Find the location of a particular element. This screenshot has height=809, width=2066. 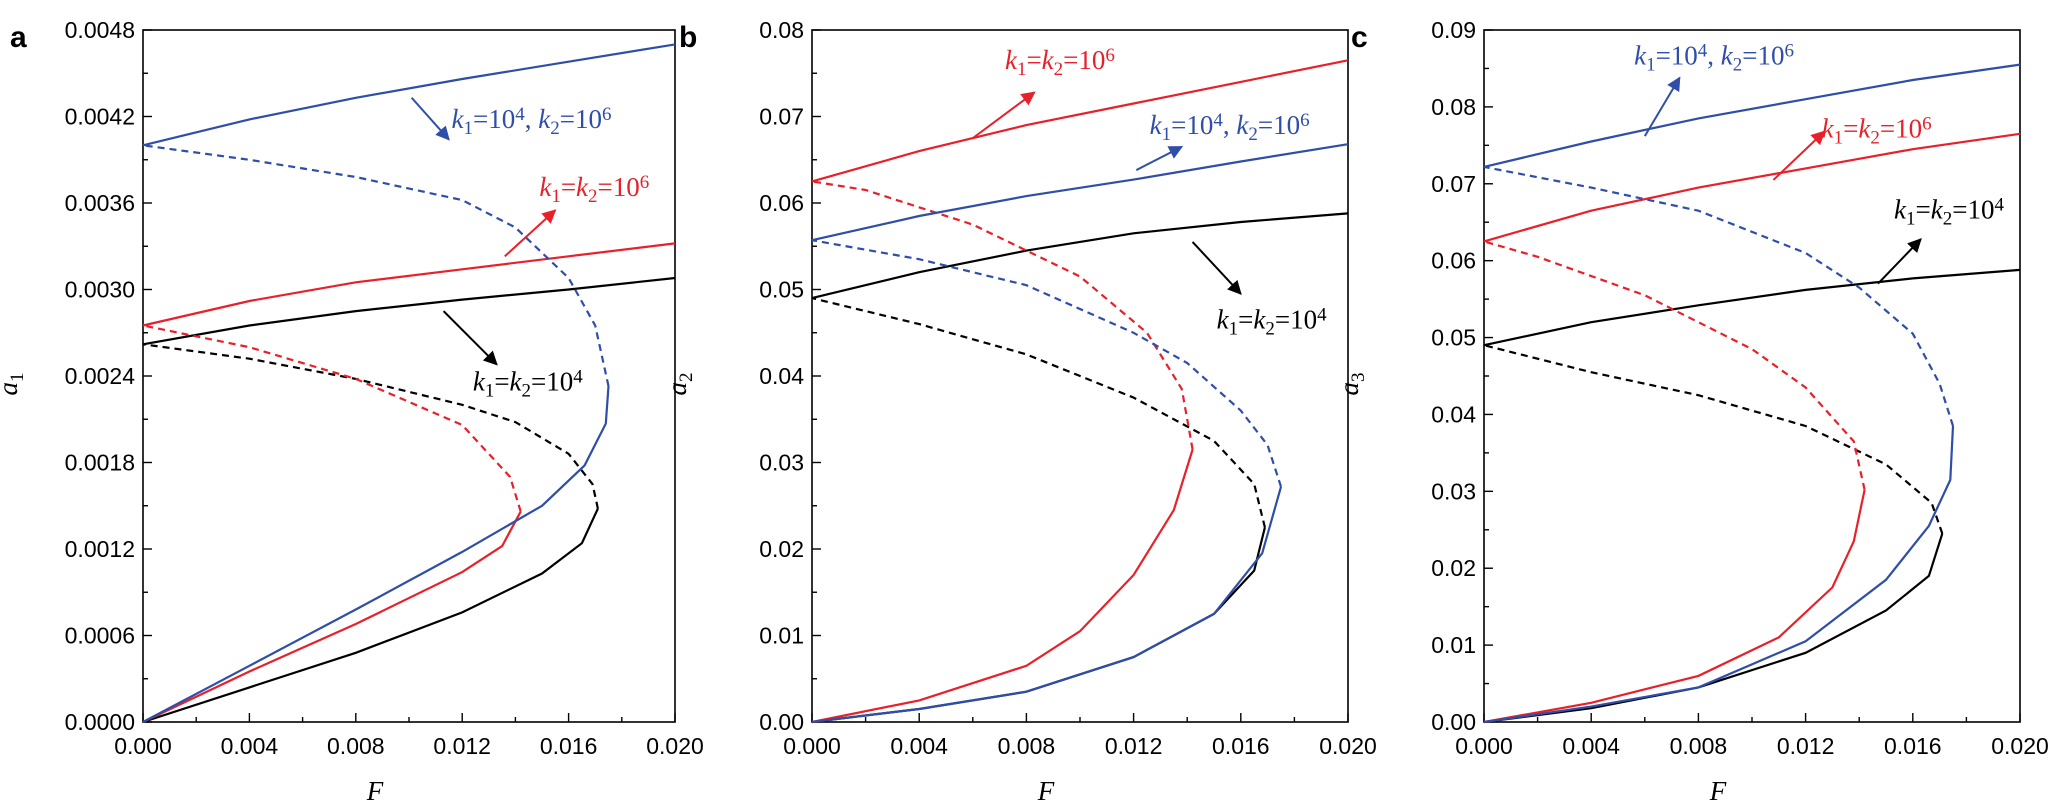

y-tick-label: 0.07 is located at coordinates (1453, 184).